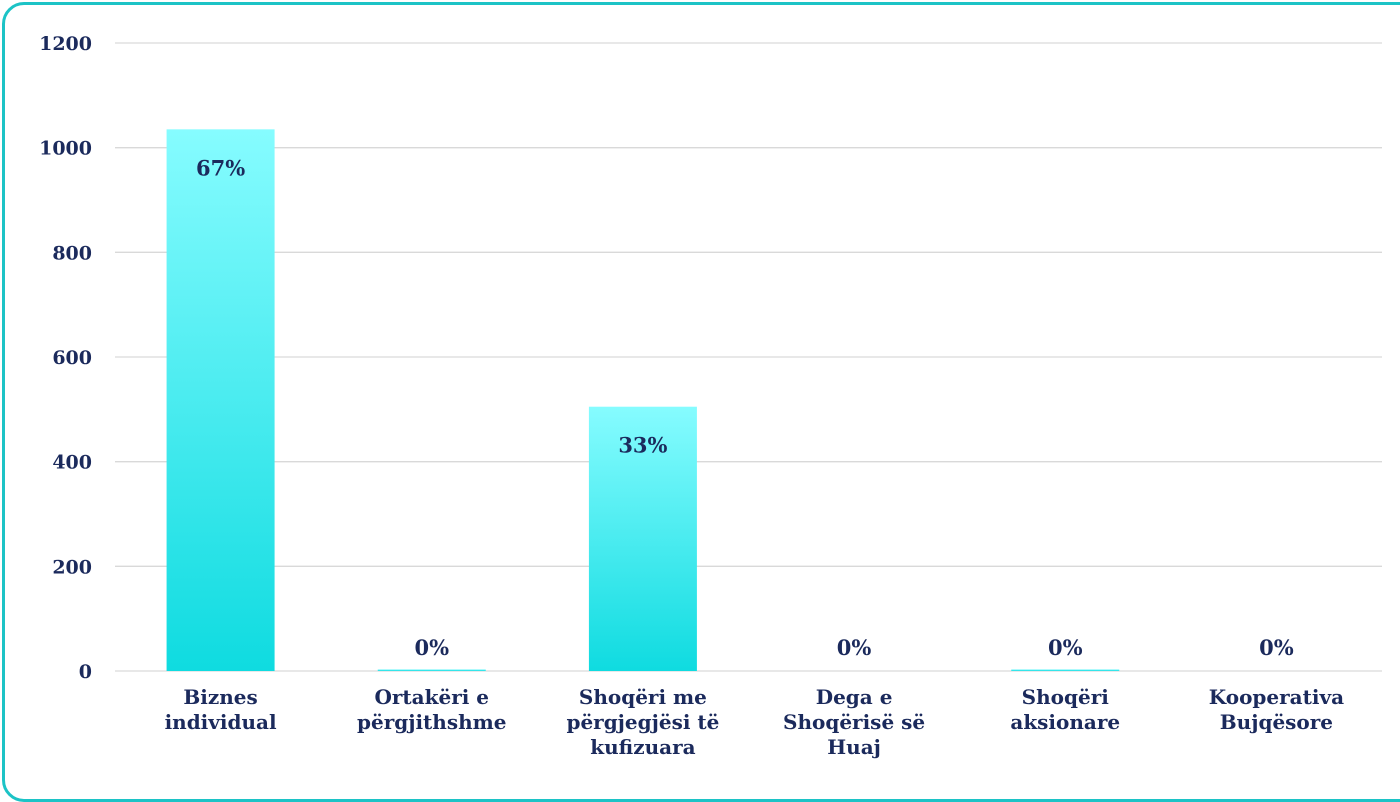 The height and width of the screenshot is (802, 1400). What do you see at coordinates (643, 697) in the screenshot?
I see `x-category-line: Shoqëri me` at bounding box center [643, 697].